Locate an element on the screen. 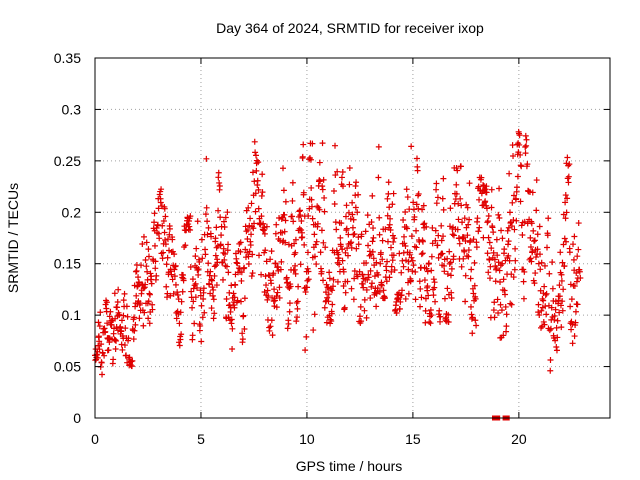 This screenshot has height=480, width=640. y-tick-label: 0.15 is located at coordinates (67, 264).